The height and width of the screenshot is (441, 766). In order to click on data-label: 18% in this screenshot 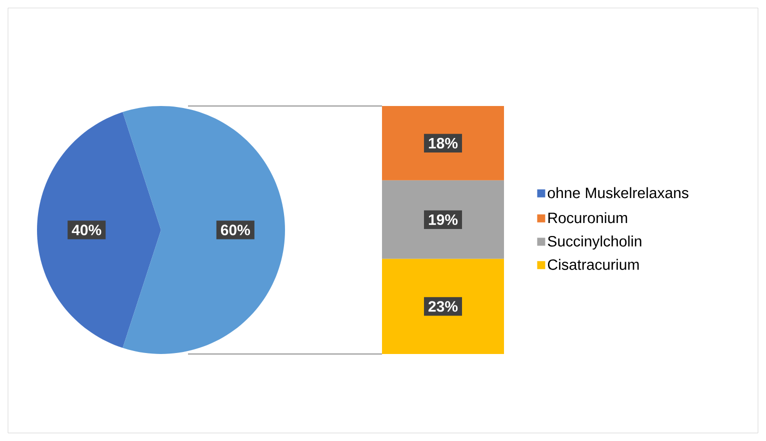, I will do `click(443, 143)`.